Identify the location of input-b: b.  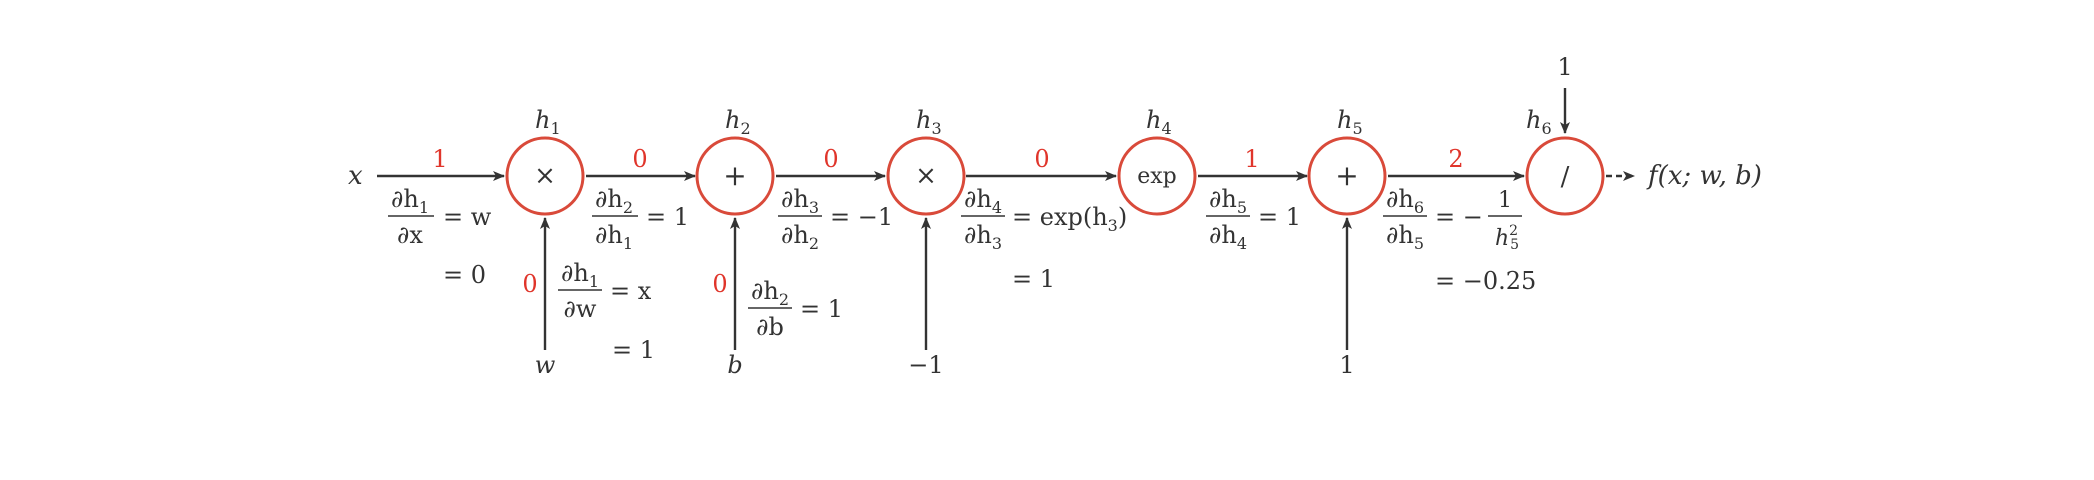
(734, 365).